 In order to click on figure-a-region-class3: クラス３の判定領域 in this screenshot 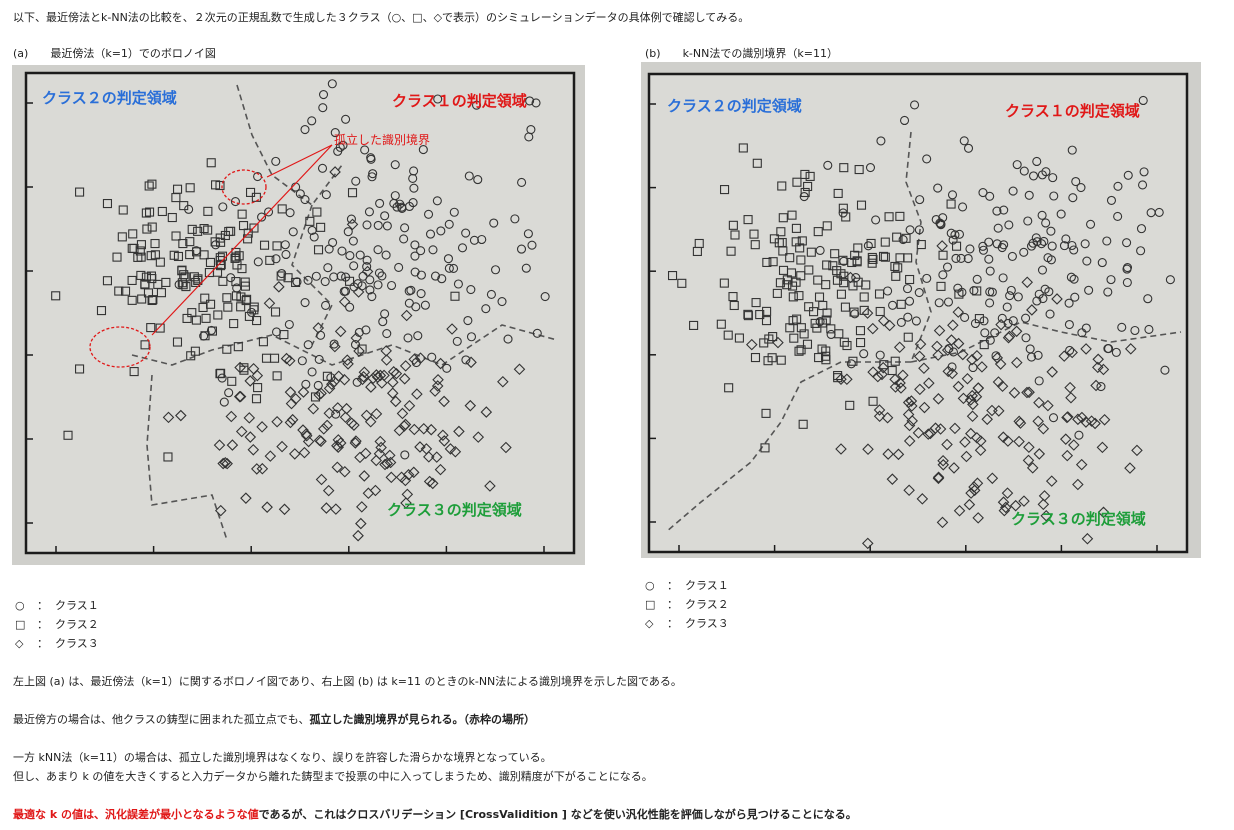, I will do `click(454, 510)`.